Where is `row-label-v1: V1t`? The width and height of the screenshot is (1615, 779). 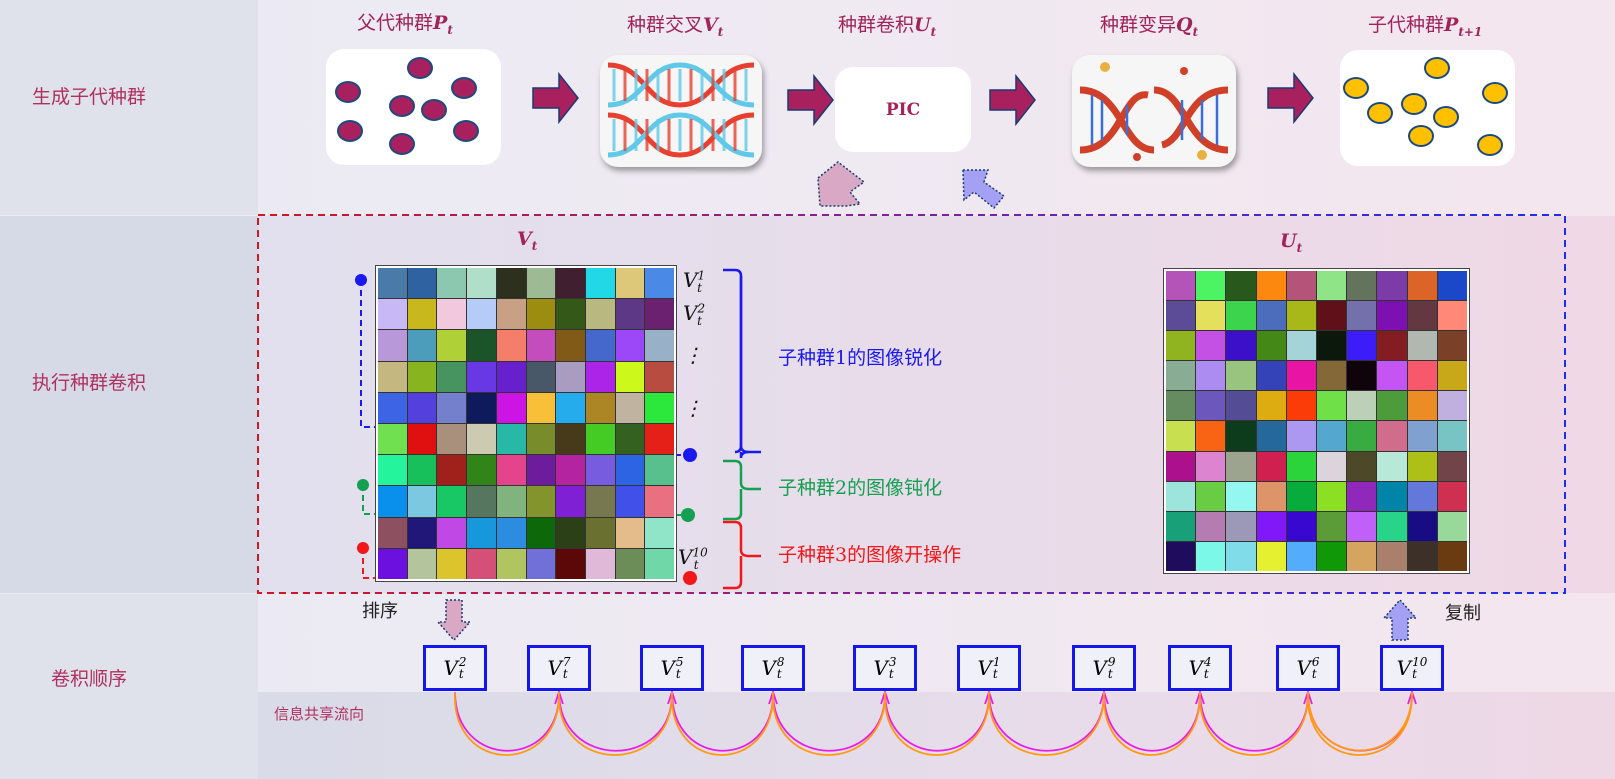
row-label-v1: V1t is located at coordinates (694, 281).